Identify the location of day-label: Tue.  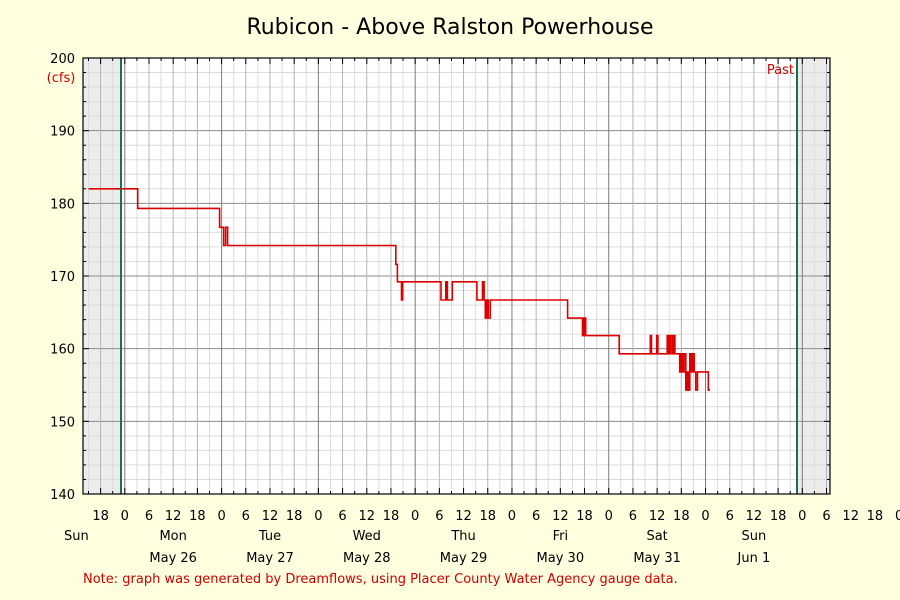
(269, 536).